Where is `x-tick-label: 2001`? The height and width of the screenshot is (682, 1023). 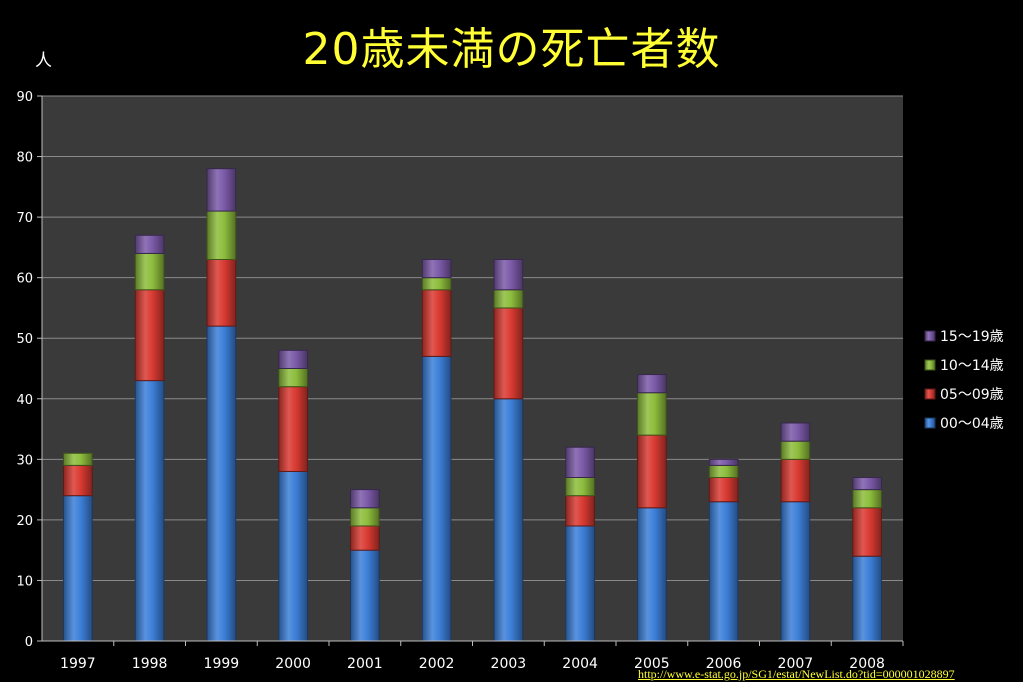
x-tick-label: 2001 is located at coordinates (365, 664).